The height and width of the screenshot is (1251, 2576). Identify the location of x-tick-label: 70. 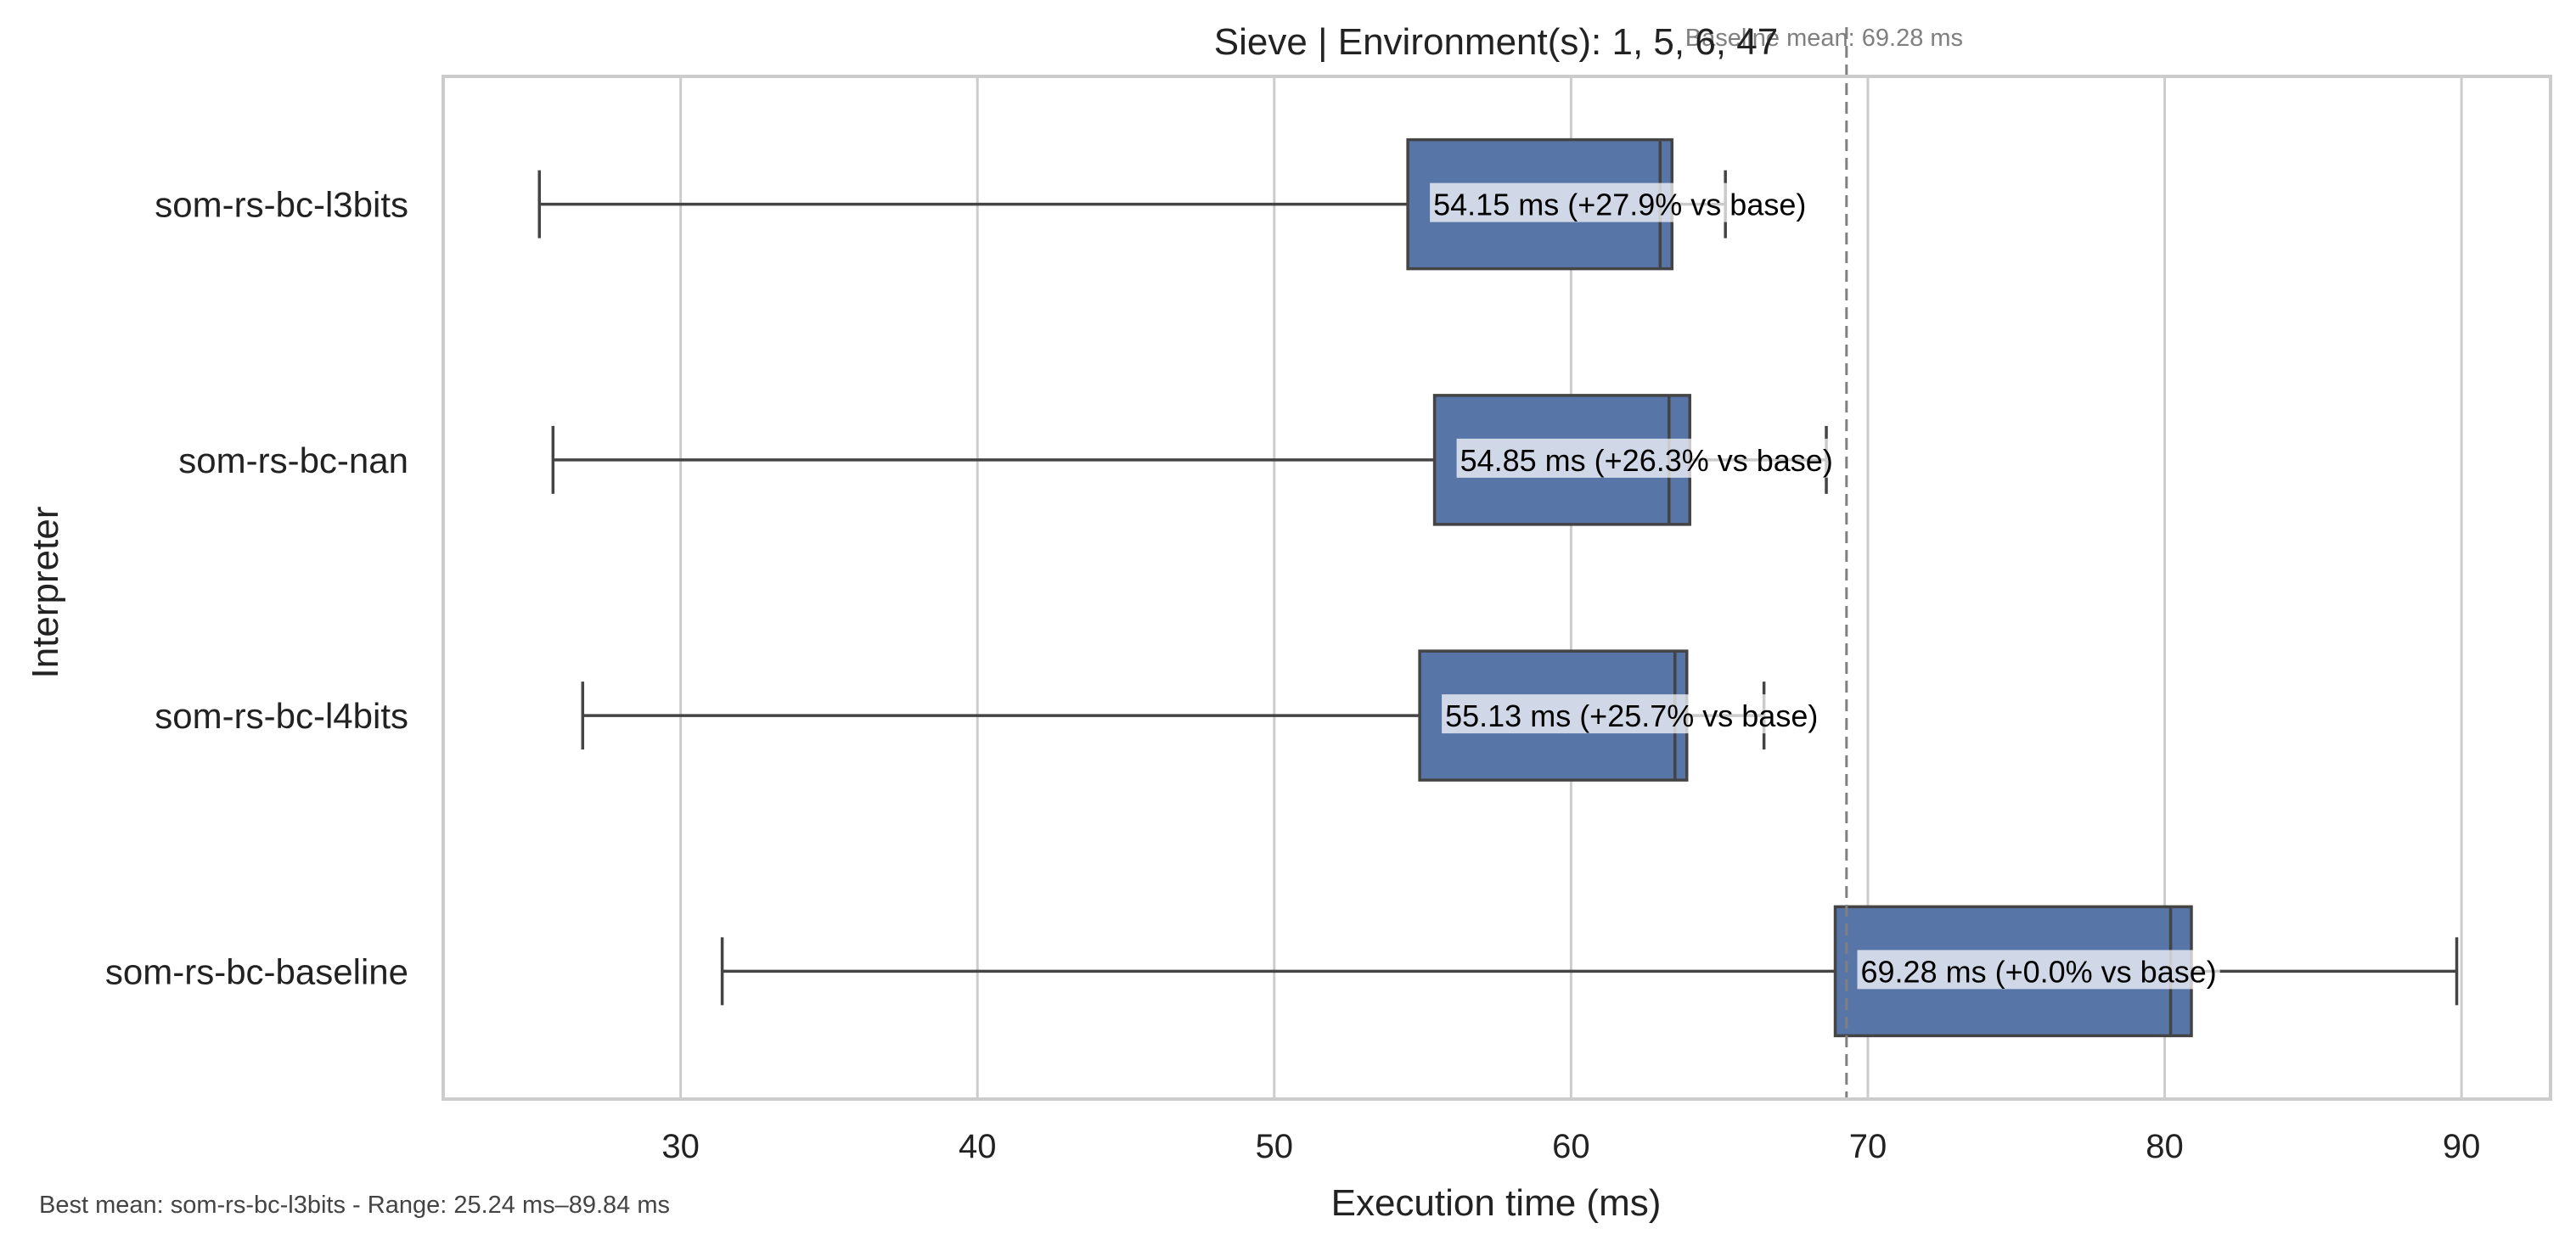
(1868, 1146).